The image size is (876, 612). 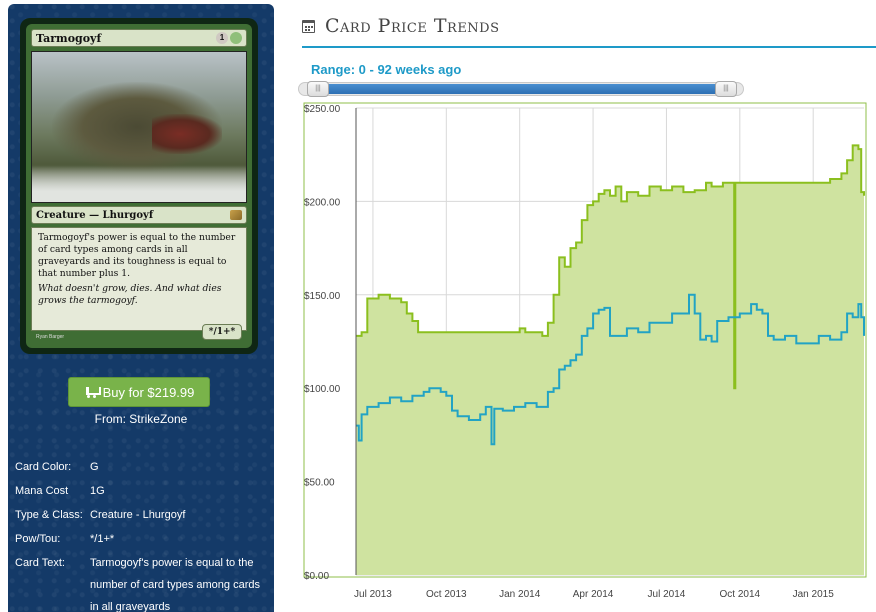 What do you see at coordinates (667, 594) in the screenshot?
I see `x-tick-label: Jul 2014` at bounding box center [667, 594].